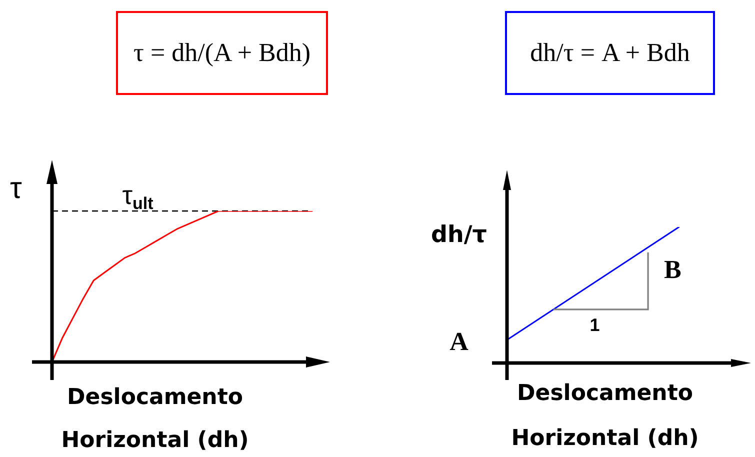 The width and height of the screenshot is (755, 457). What do you see at coordinates (673, 269) in the screenshot?
I see `annotation: B` at bounding box center [673, 269].